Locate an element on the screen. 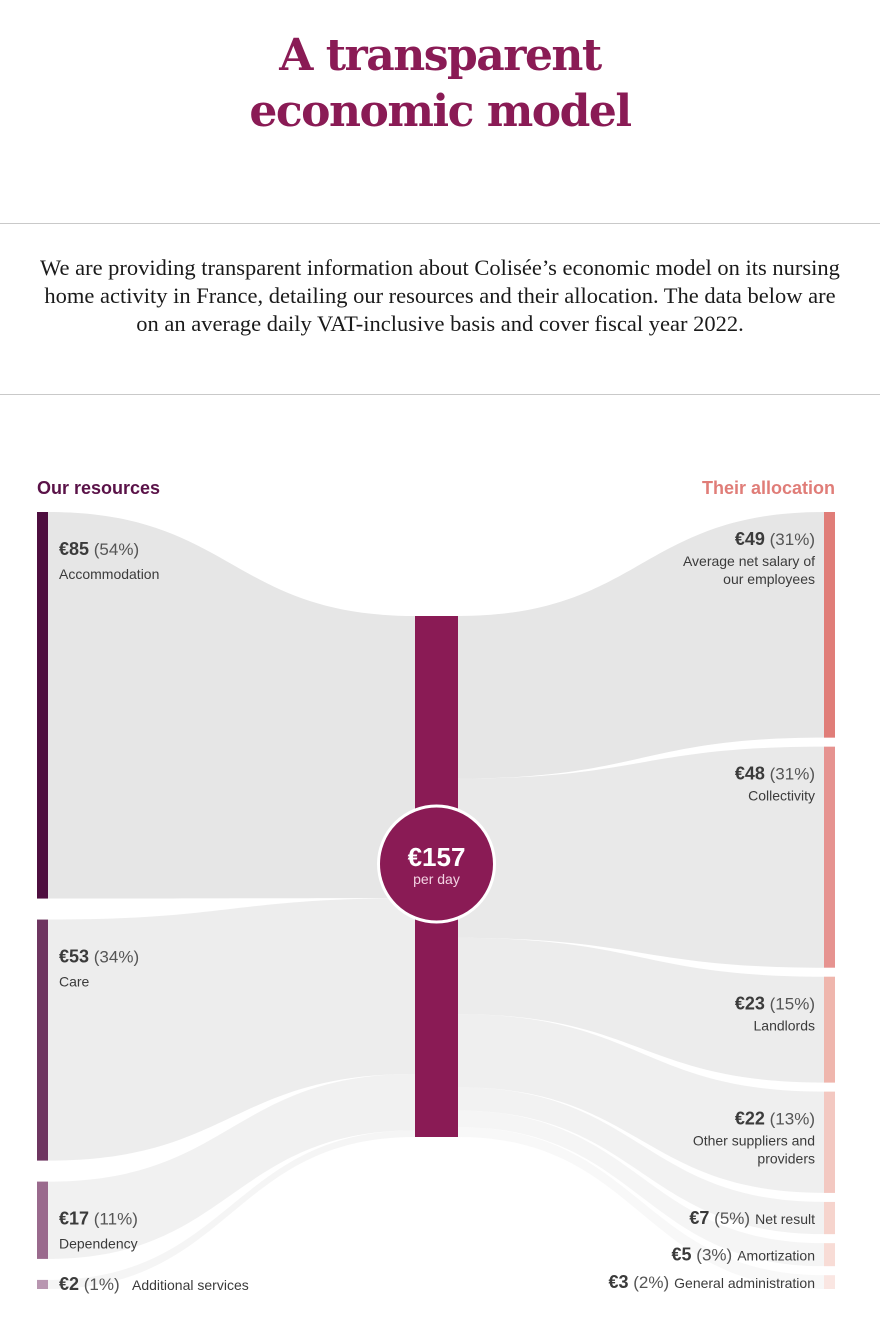  allocation-bar-amortization is located at coordinates (829, 1255).